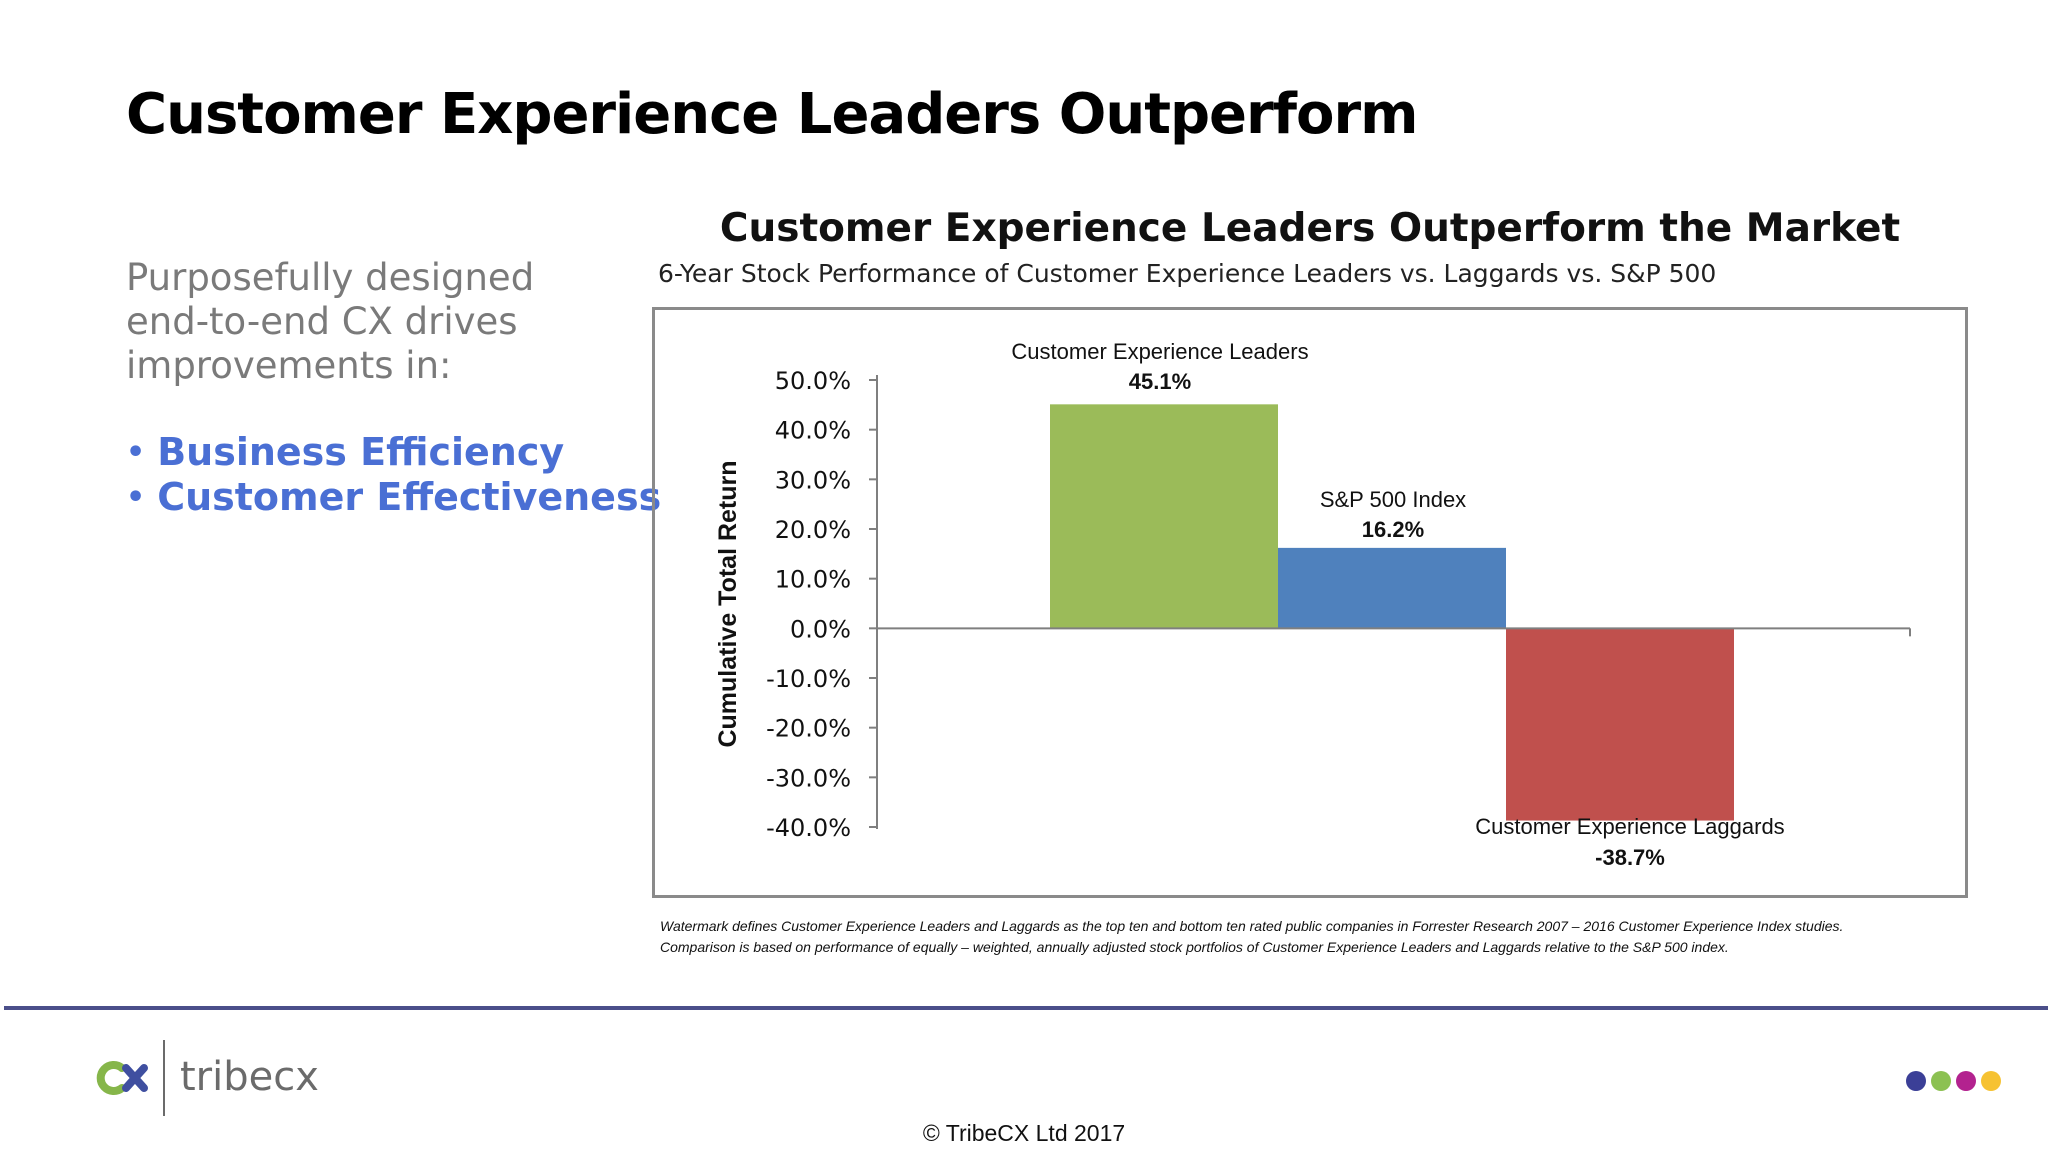 Image resolution: width=2048 pixels, height=1152 pixels. I want to click on bullet-item: Business Efficiency, so click(393, 452).